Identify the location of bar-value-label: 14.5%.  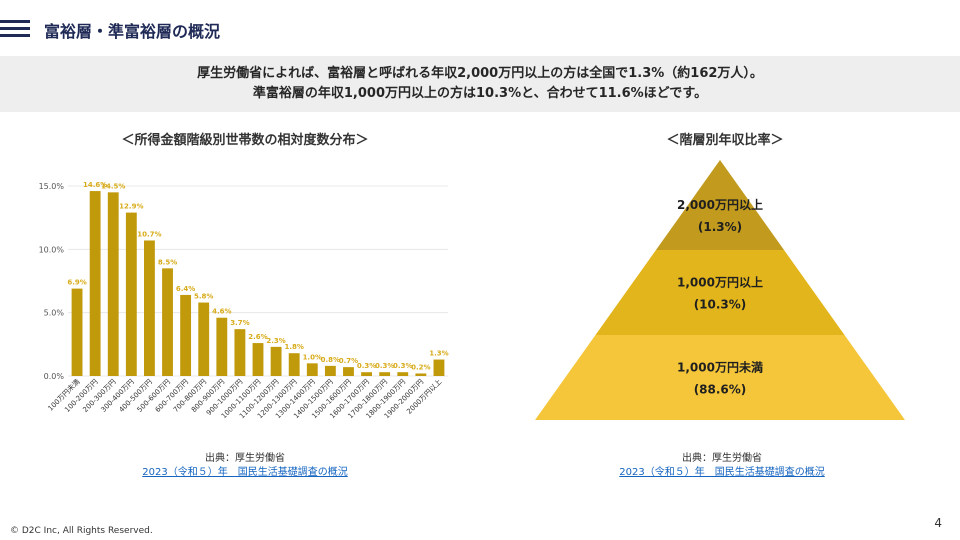
(113, 186).